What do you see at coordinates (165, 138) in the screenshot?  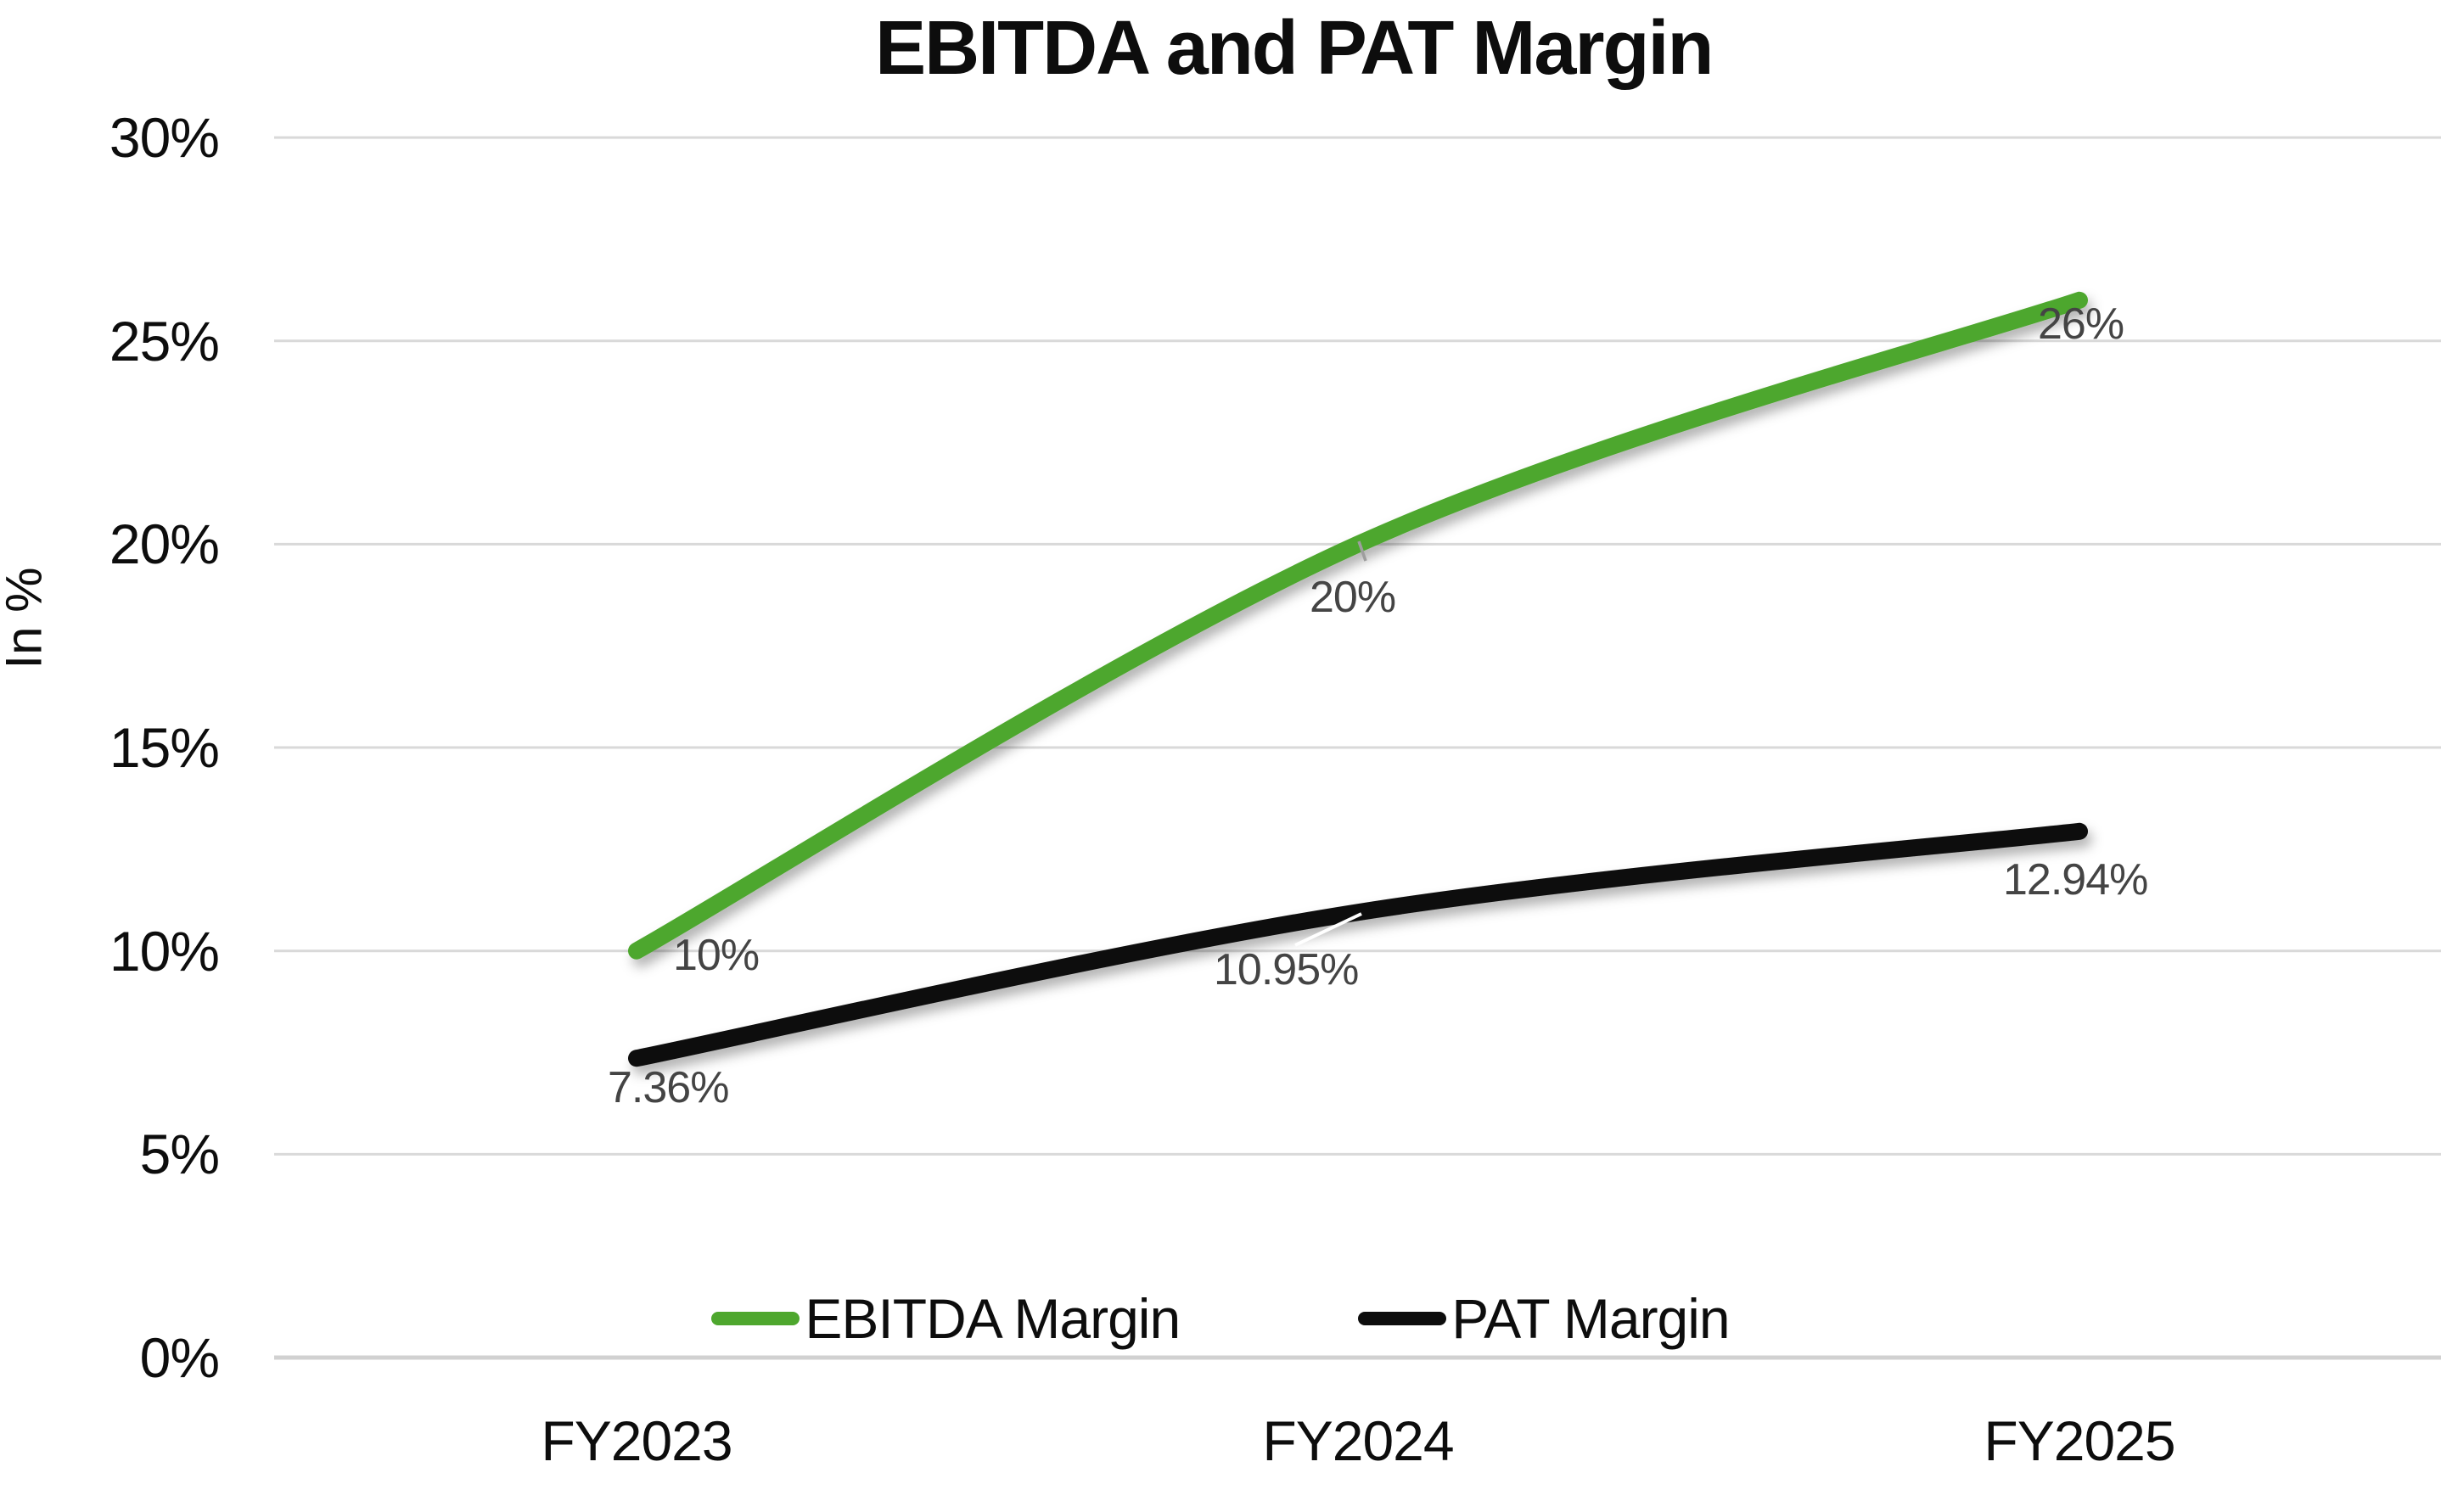 I see `y-tick-label: 30%` at bounding box center [165, 138].